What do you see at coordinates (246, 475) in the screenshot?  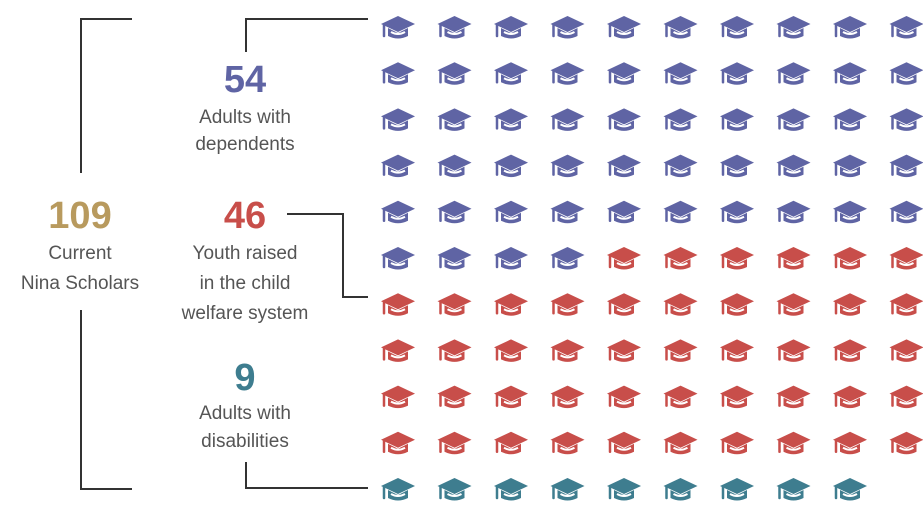 I see `disabilities-connector-vertical` at bounding box center [246, 475].